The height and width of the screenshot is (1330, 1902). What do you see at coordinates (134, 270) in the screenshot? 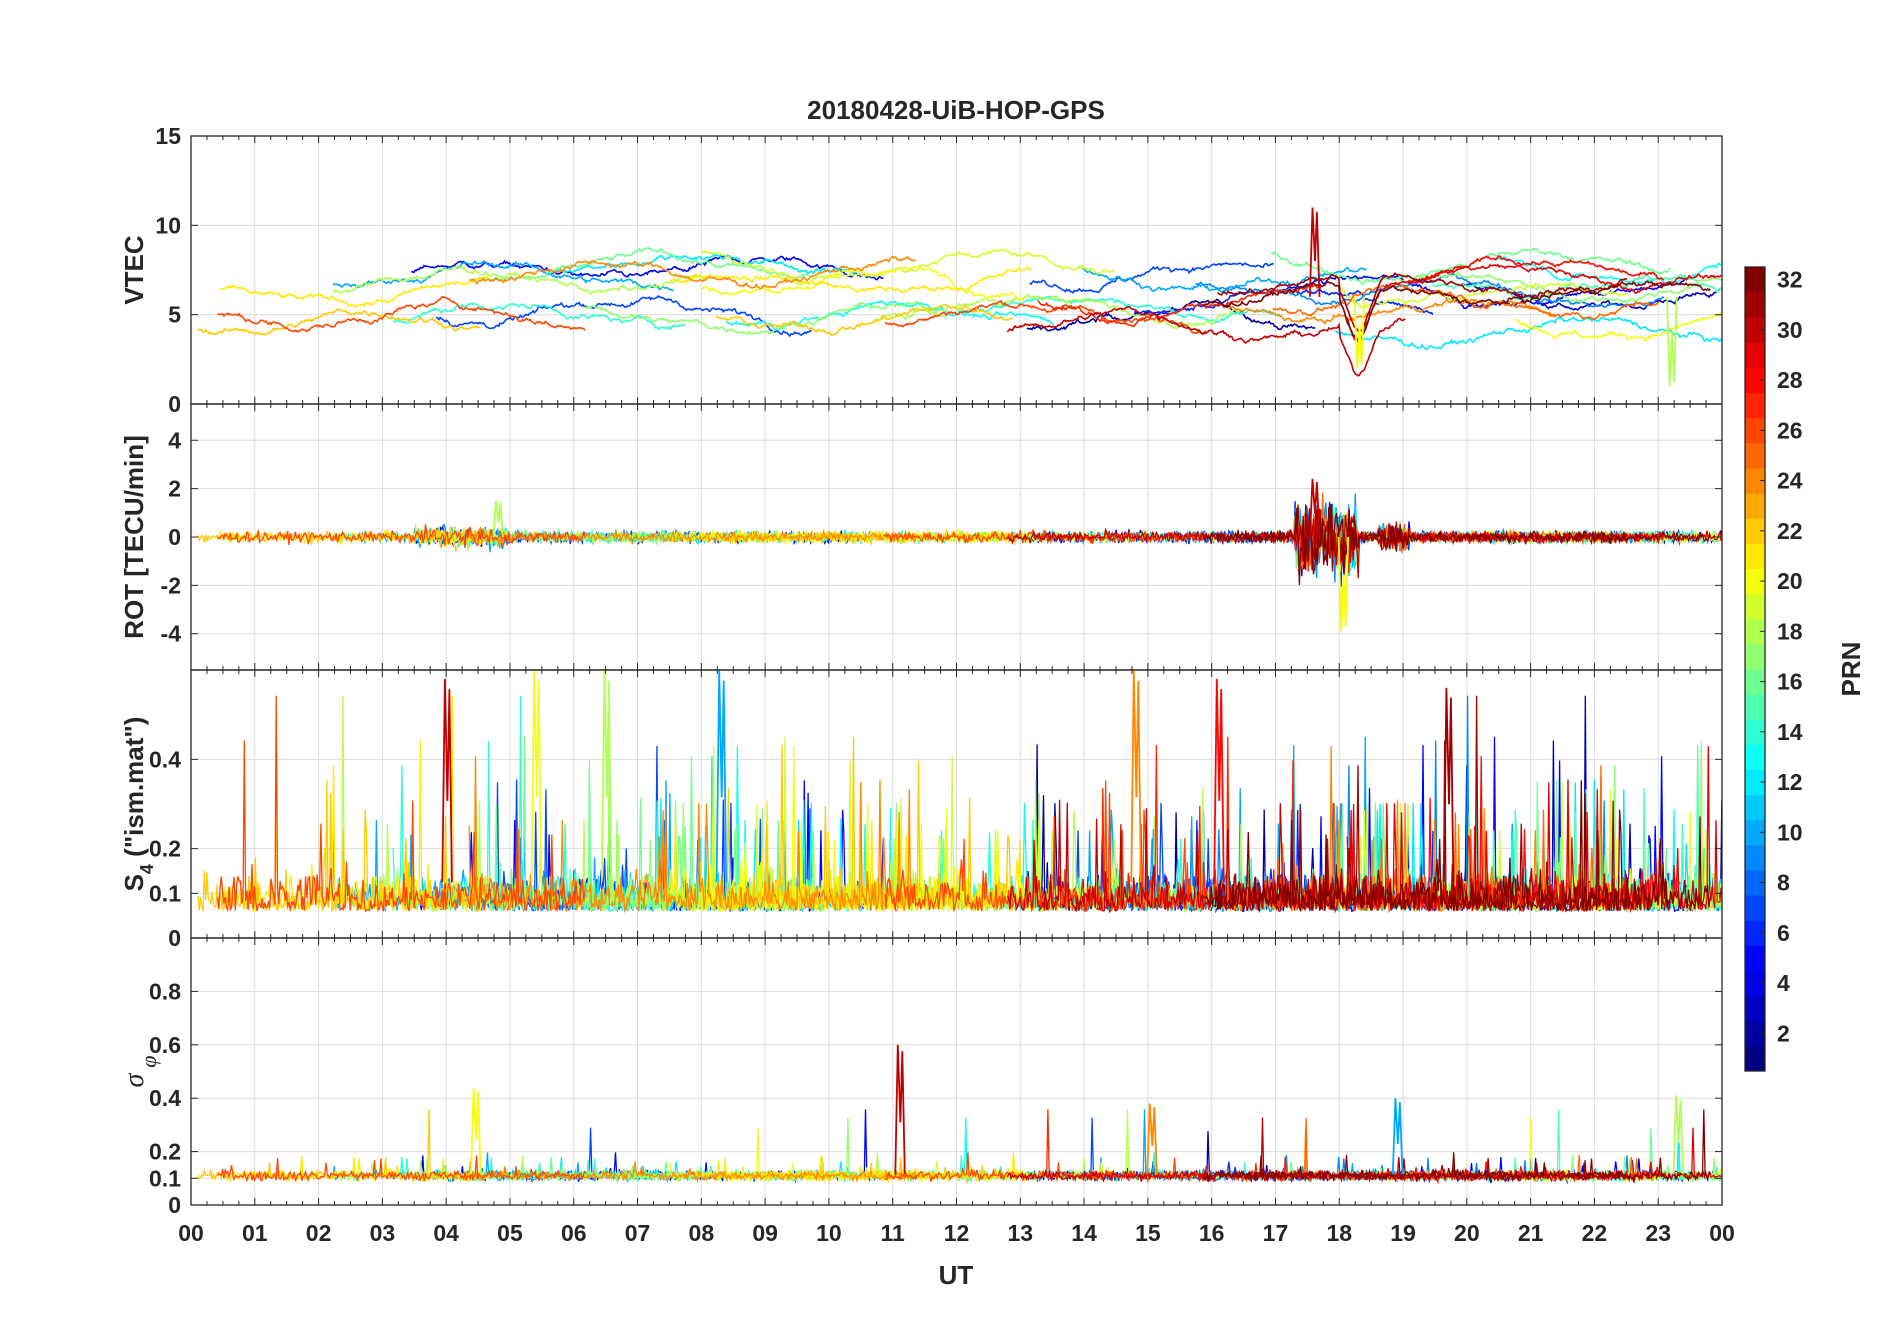
I see `y-axis-label-vtec: VTEC` at bounding box center [134, 270].